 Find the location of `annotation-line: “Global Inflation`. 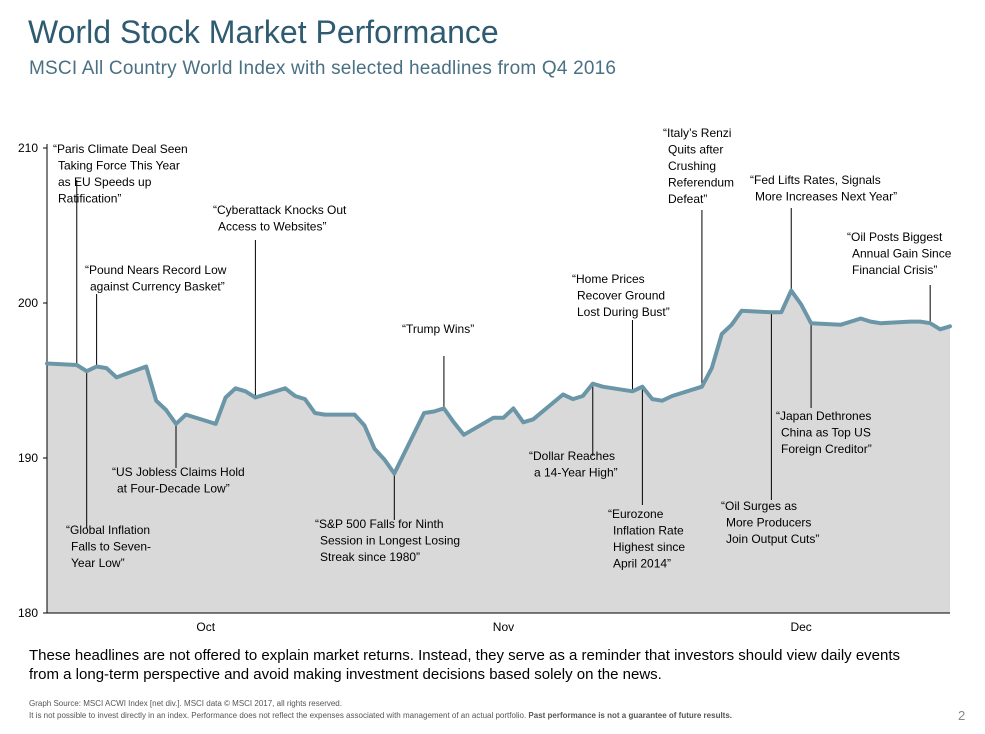

annotation-line: “Global Inflation is located at coordinates (108, 530).